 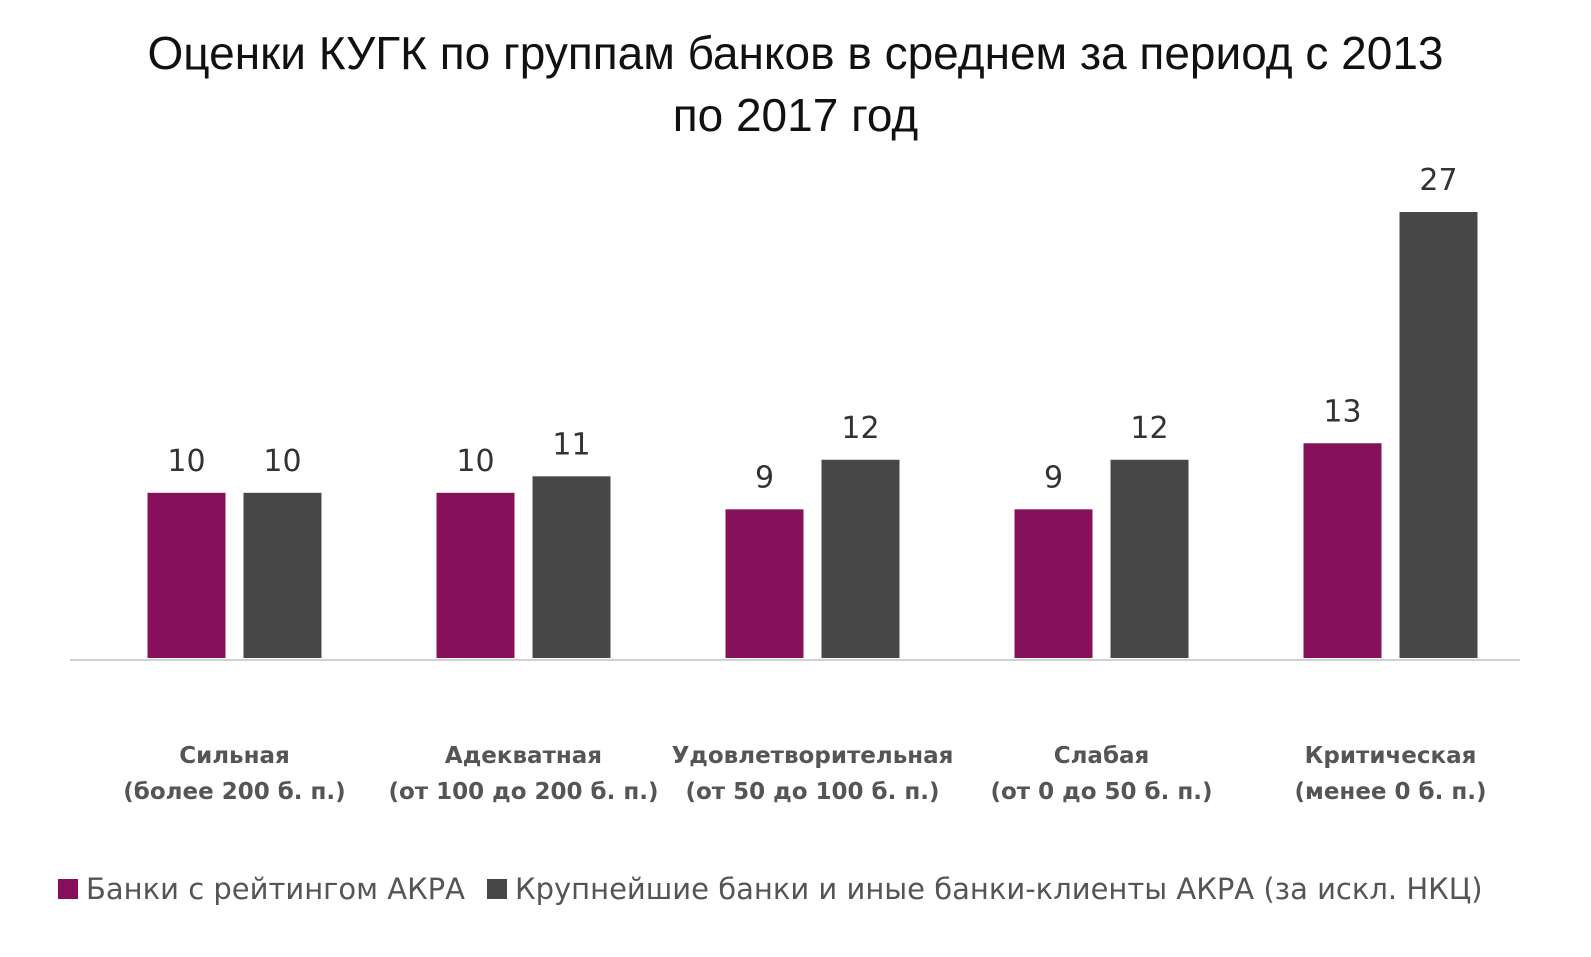 What do you see at coordinates (1101, 792) in the screenshot?
I see `category-label-4-line-2: (от 0 до 50 б. п.)` at bounding box center [1101, 792].